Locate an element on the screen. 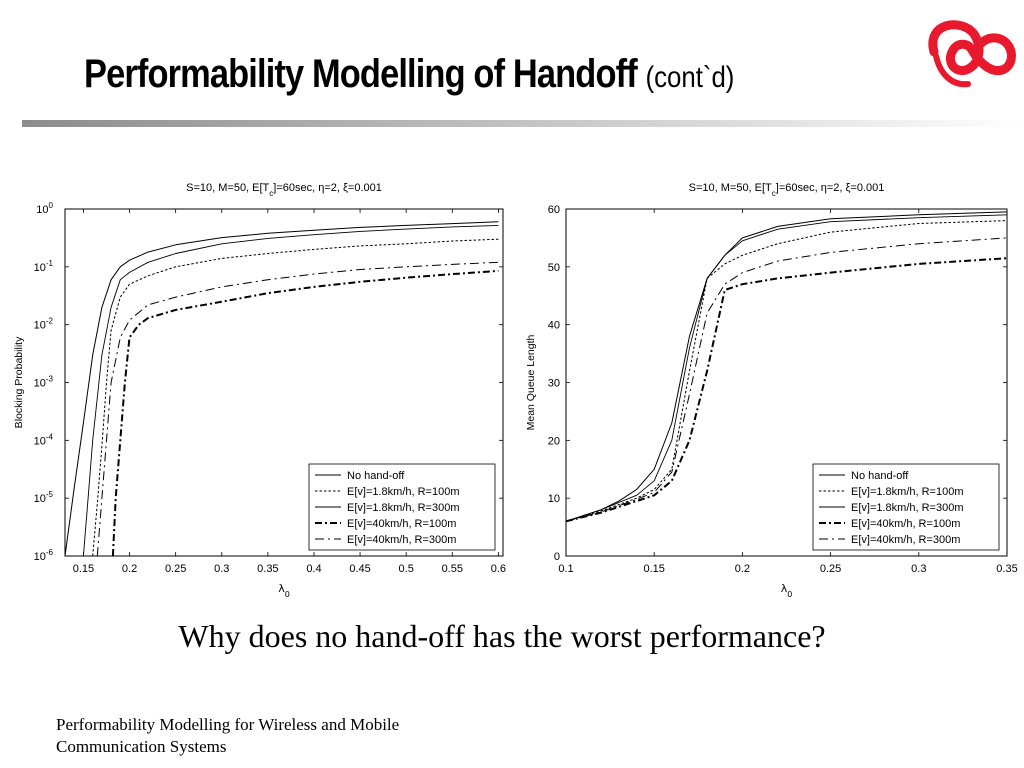  y-tick-label: 10⁻³ is located at coordinates (44, 382).